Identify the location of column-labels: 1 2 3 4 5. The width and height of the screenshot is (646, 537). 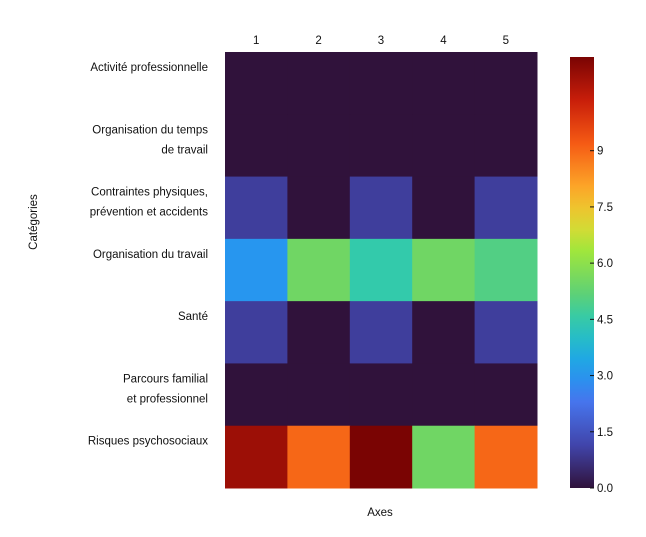
(381, 41).